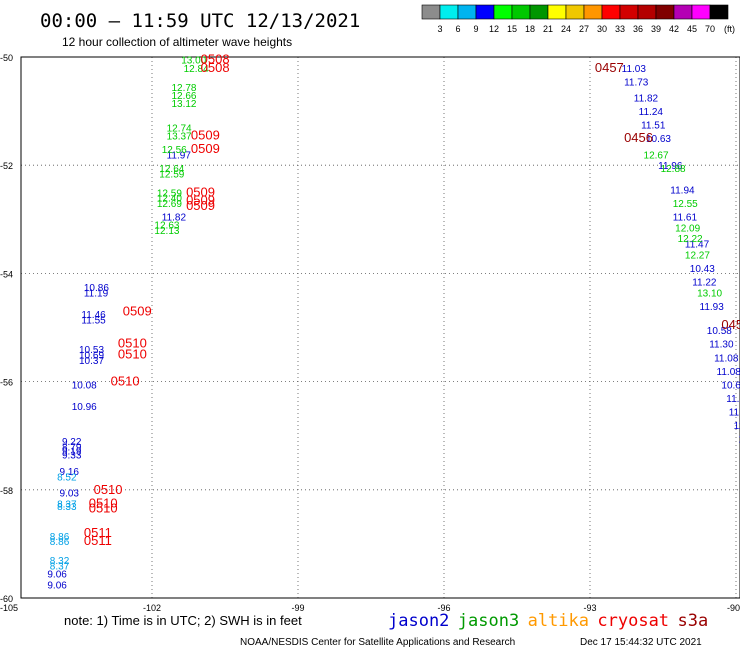  What do you see at coordinates (96, 293) in the screenshot?
I see `data-label-jason2: 11.19` at bounding box center [96, 293].